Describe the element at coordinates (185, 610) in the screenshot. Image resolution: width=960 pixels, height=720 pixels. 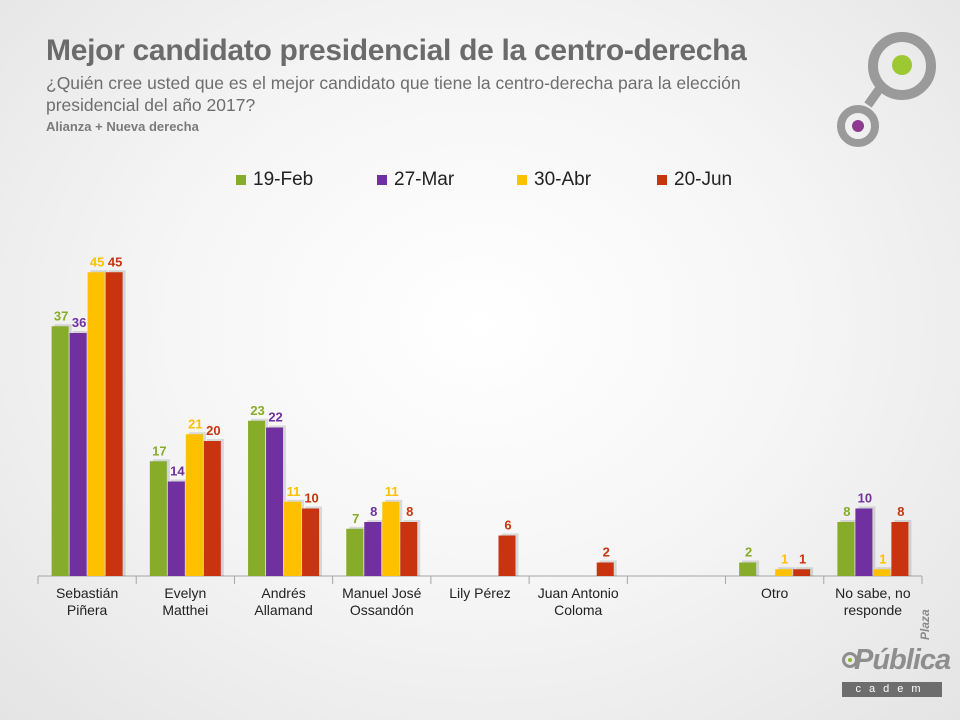
I see `category-label: Matthei` at that location.